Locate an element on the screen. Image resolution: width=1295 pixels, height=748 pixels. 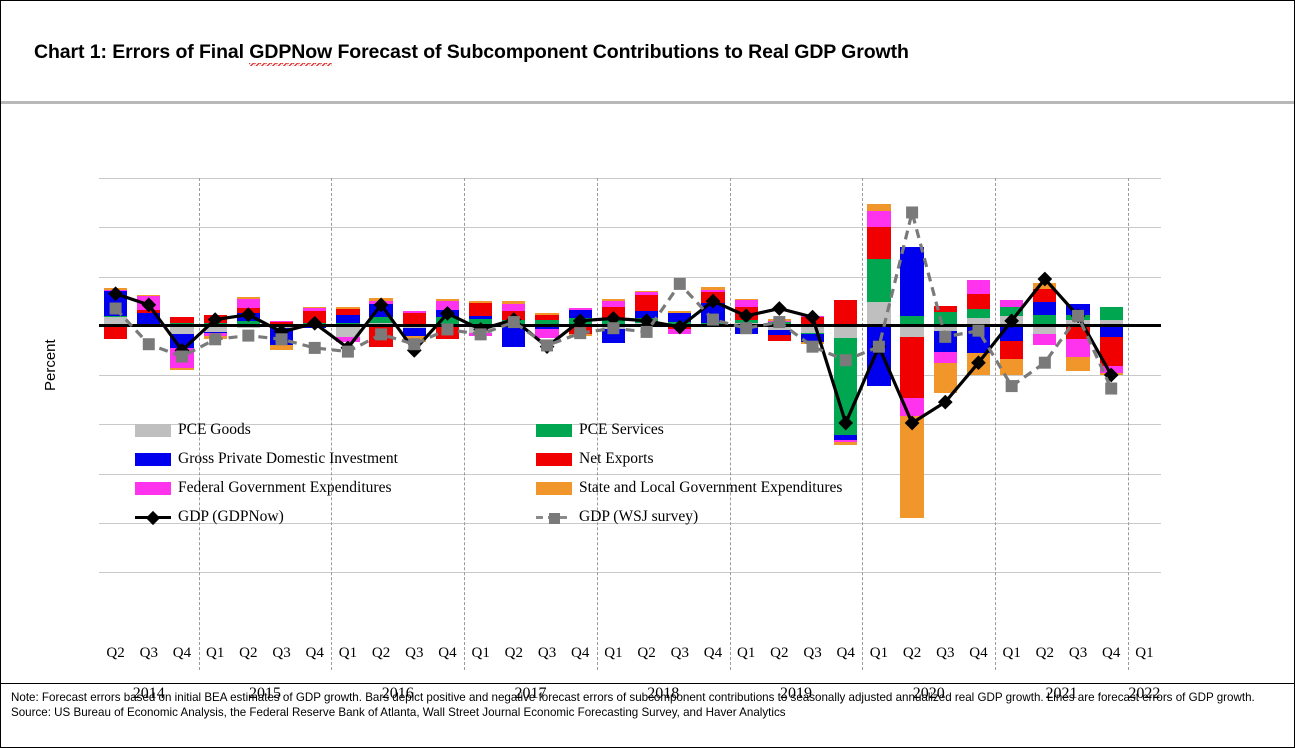
legend-line-sample is located at coordinates (153, 517).